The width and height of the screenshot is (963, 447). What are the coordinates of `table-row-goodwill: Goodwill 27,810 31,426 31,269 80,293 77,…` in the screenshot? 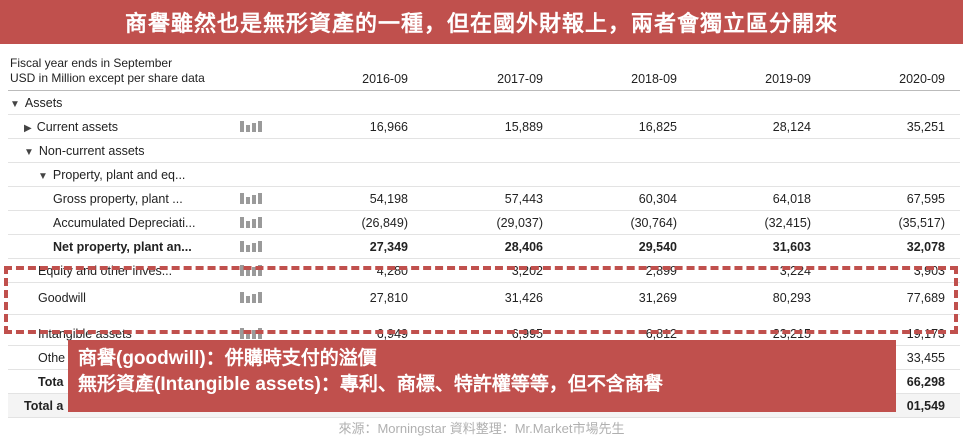 It's located at (484, 299).